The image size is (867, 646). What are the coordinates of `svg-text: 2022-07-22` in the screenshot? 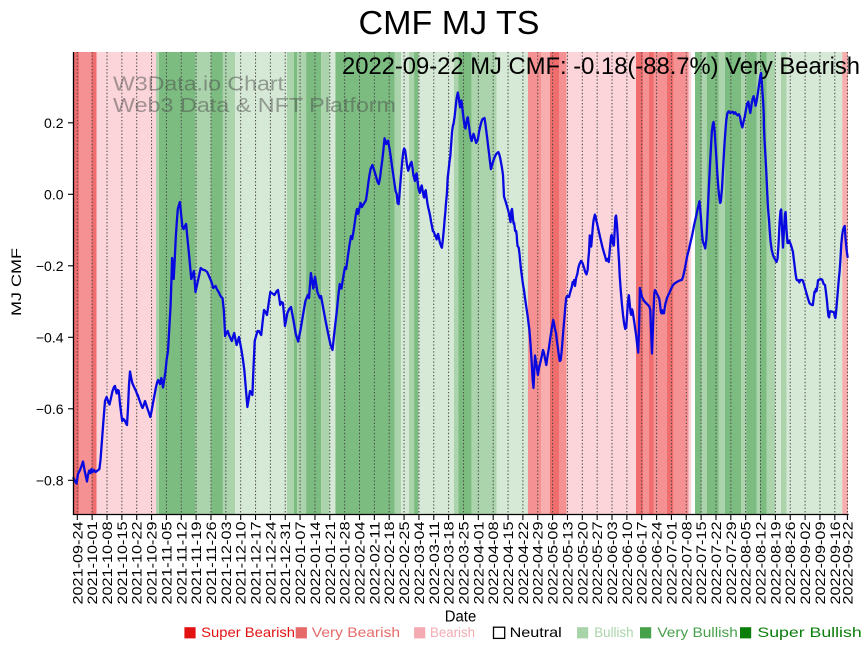 It's located at (716, 562).